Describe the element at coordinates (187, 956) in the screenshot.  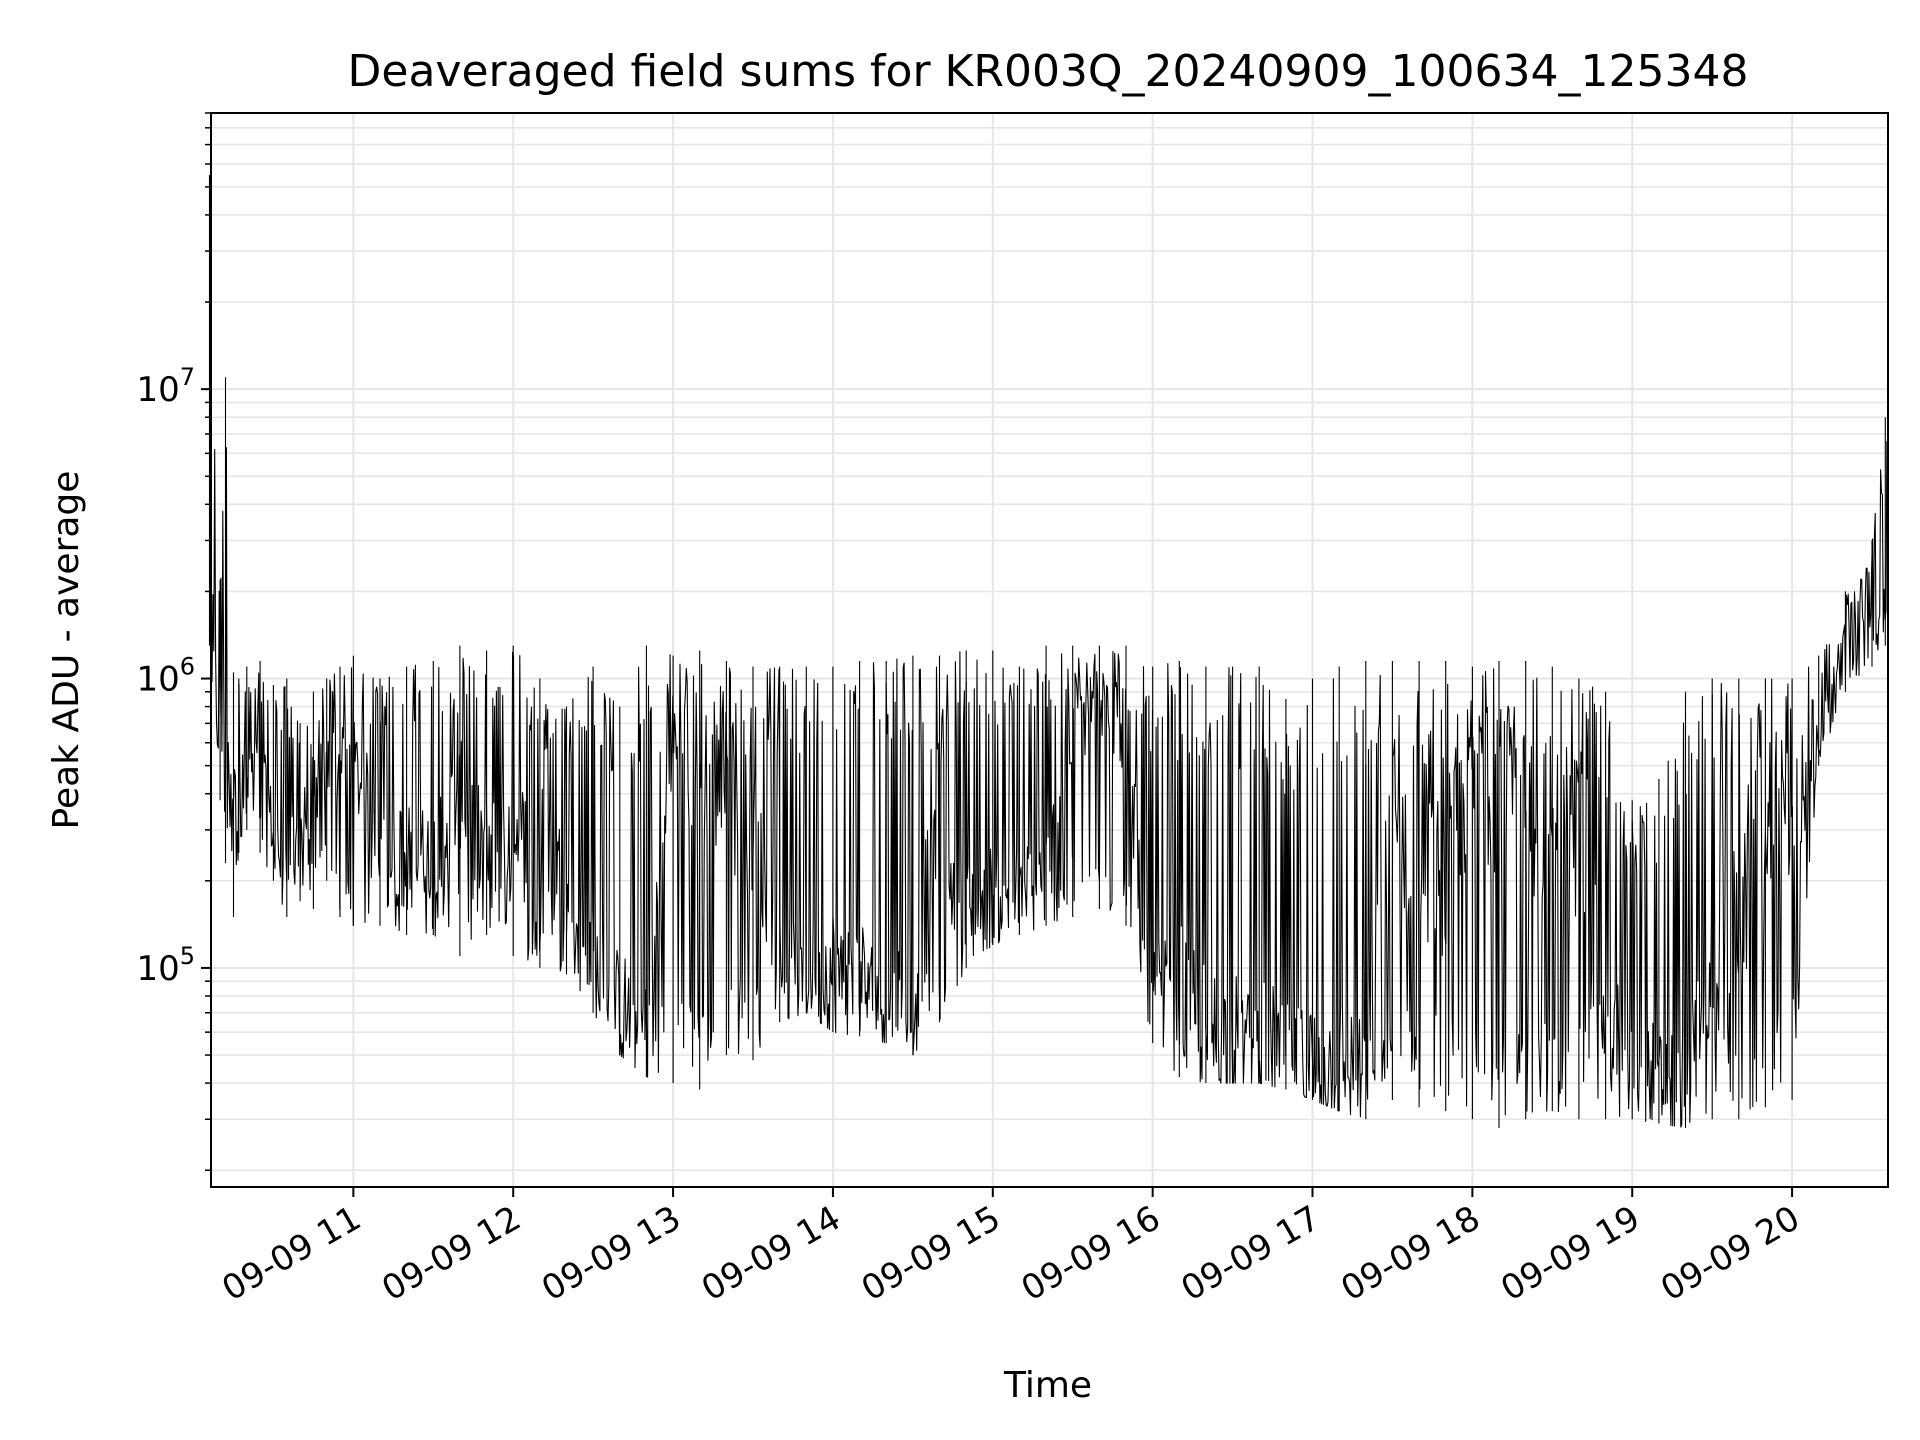
I see `y-tick-label-exponent: 5` at that location.